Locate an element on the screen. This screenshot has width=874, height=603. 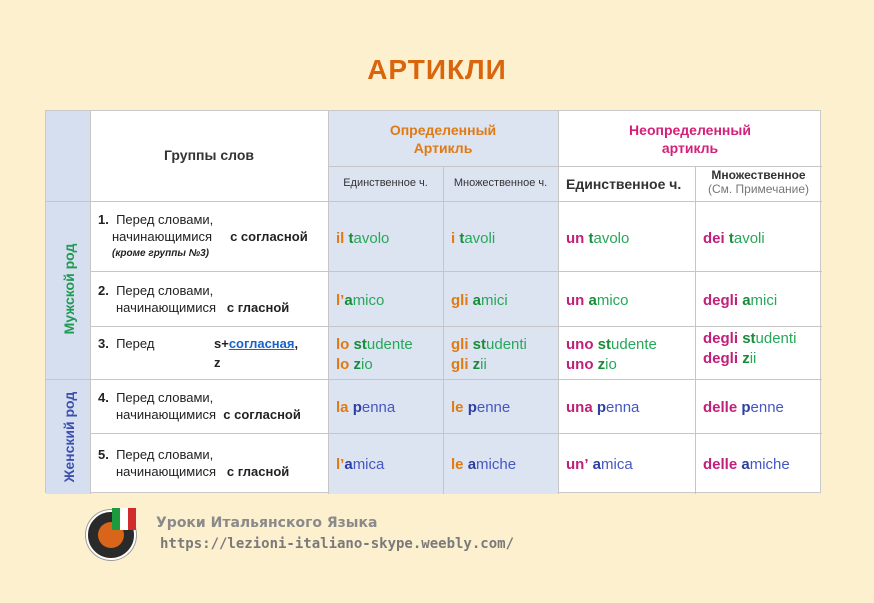
side-column-bg is located at coordinates (68, 302).